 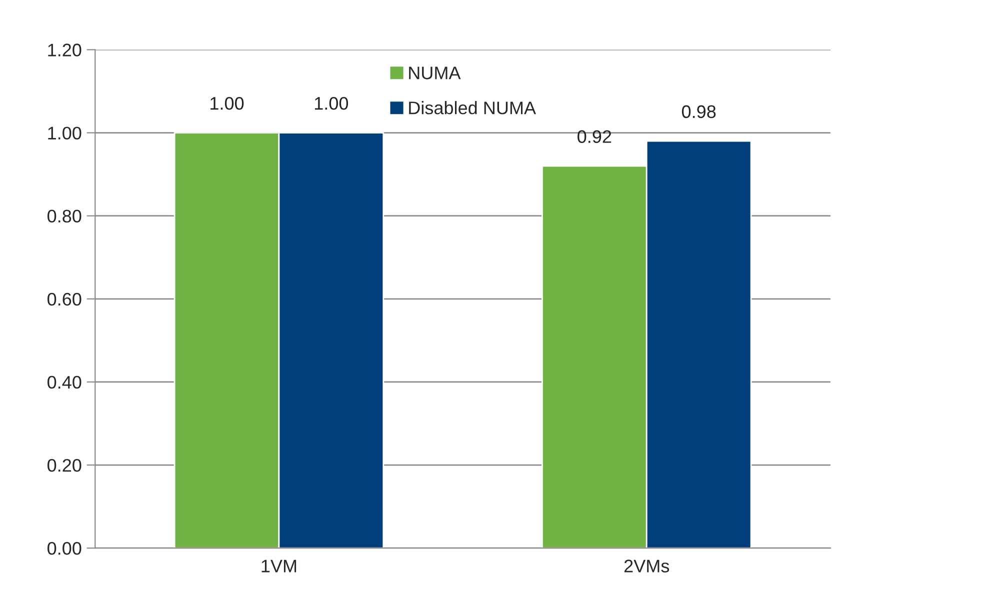 What do you see at coordinates (65, 50) in the screenshot?
I see `y-tick-label: 1.20` at bounding box center [65, 50].